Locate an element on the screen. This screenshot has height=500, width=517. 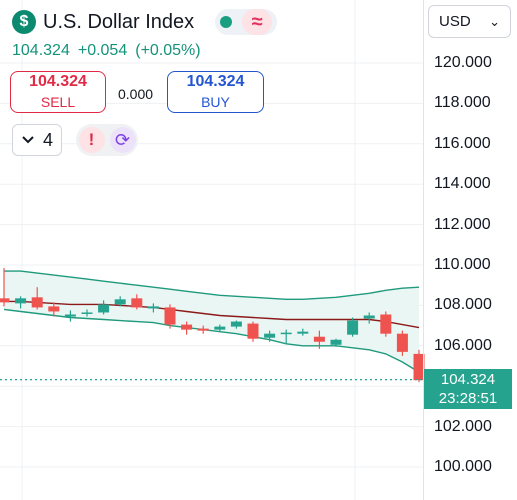
price-tick-label: 102.000 is located at coordinates (463, 426).